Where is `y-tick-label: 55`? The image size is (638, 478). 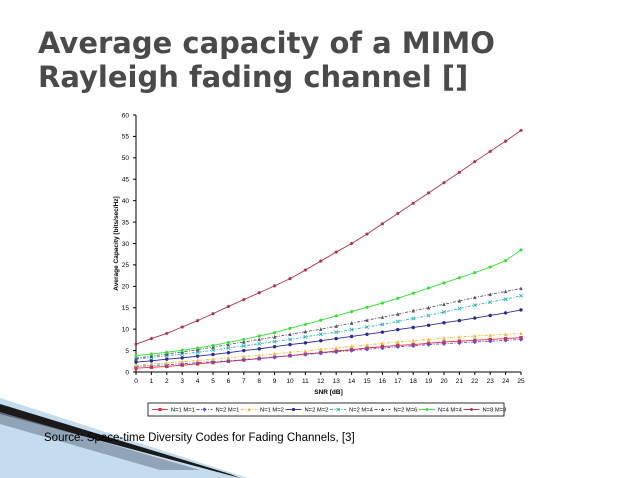
y-tick-label: 55 is located at coordinates (126, 137).